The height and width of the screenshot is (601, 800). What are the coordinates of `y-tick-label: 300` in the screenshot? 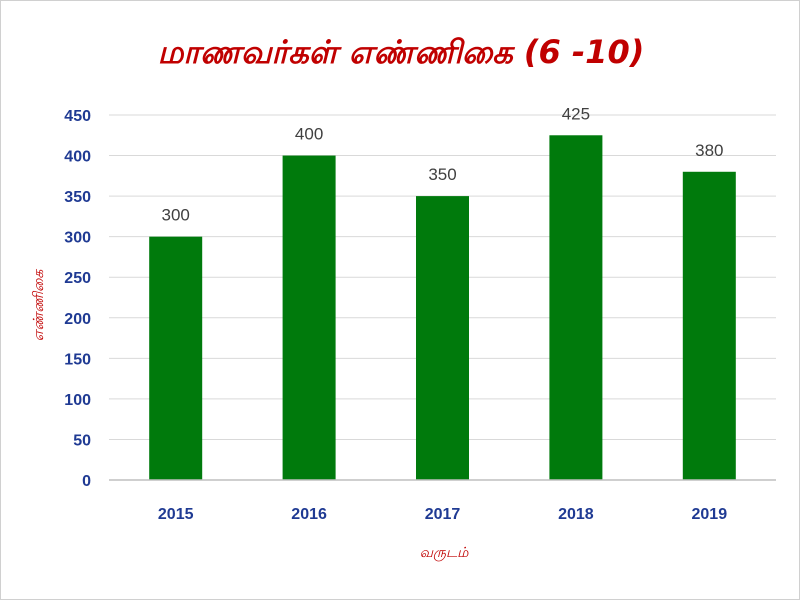 It's located at (77, 238).